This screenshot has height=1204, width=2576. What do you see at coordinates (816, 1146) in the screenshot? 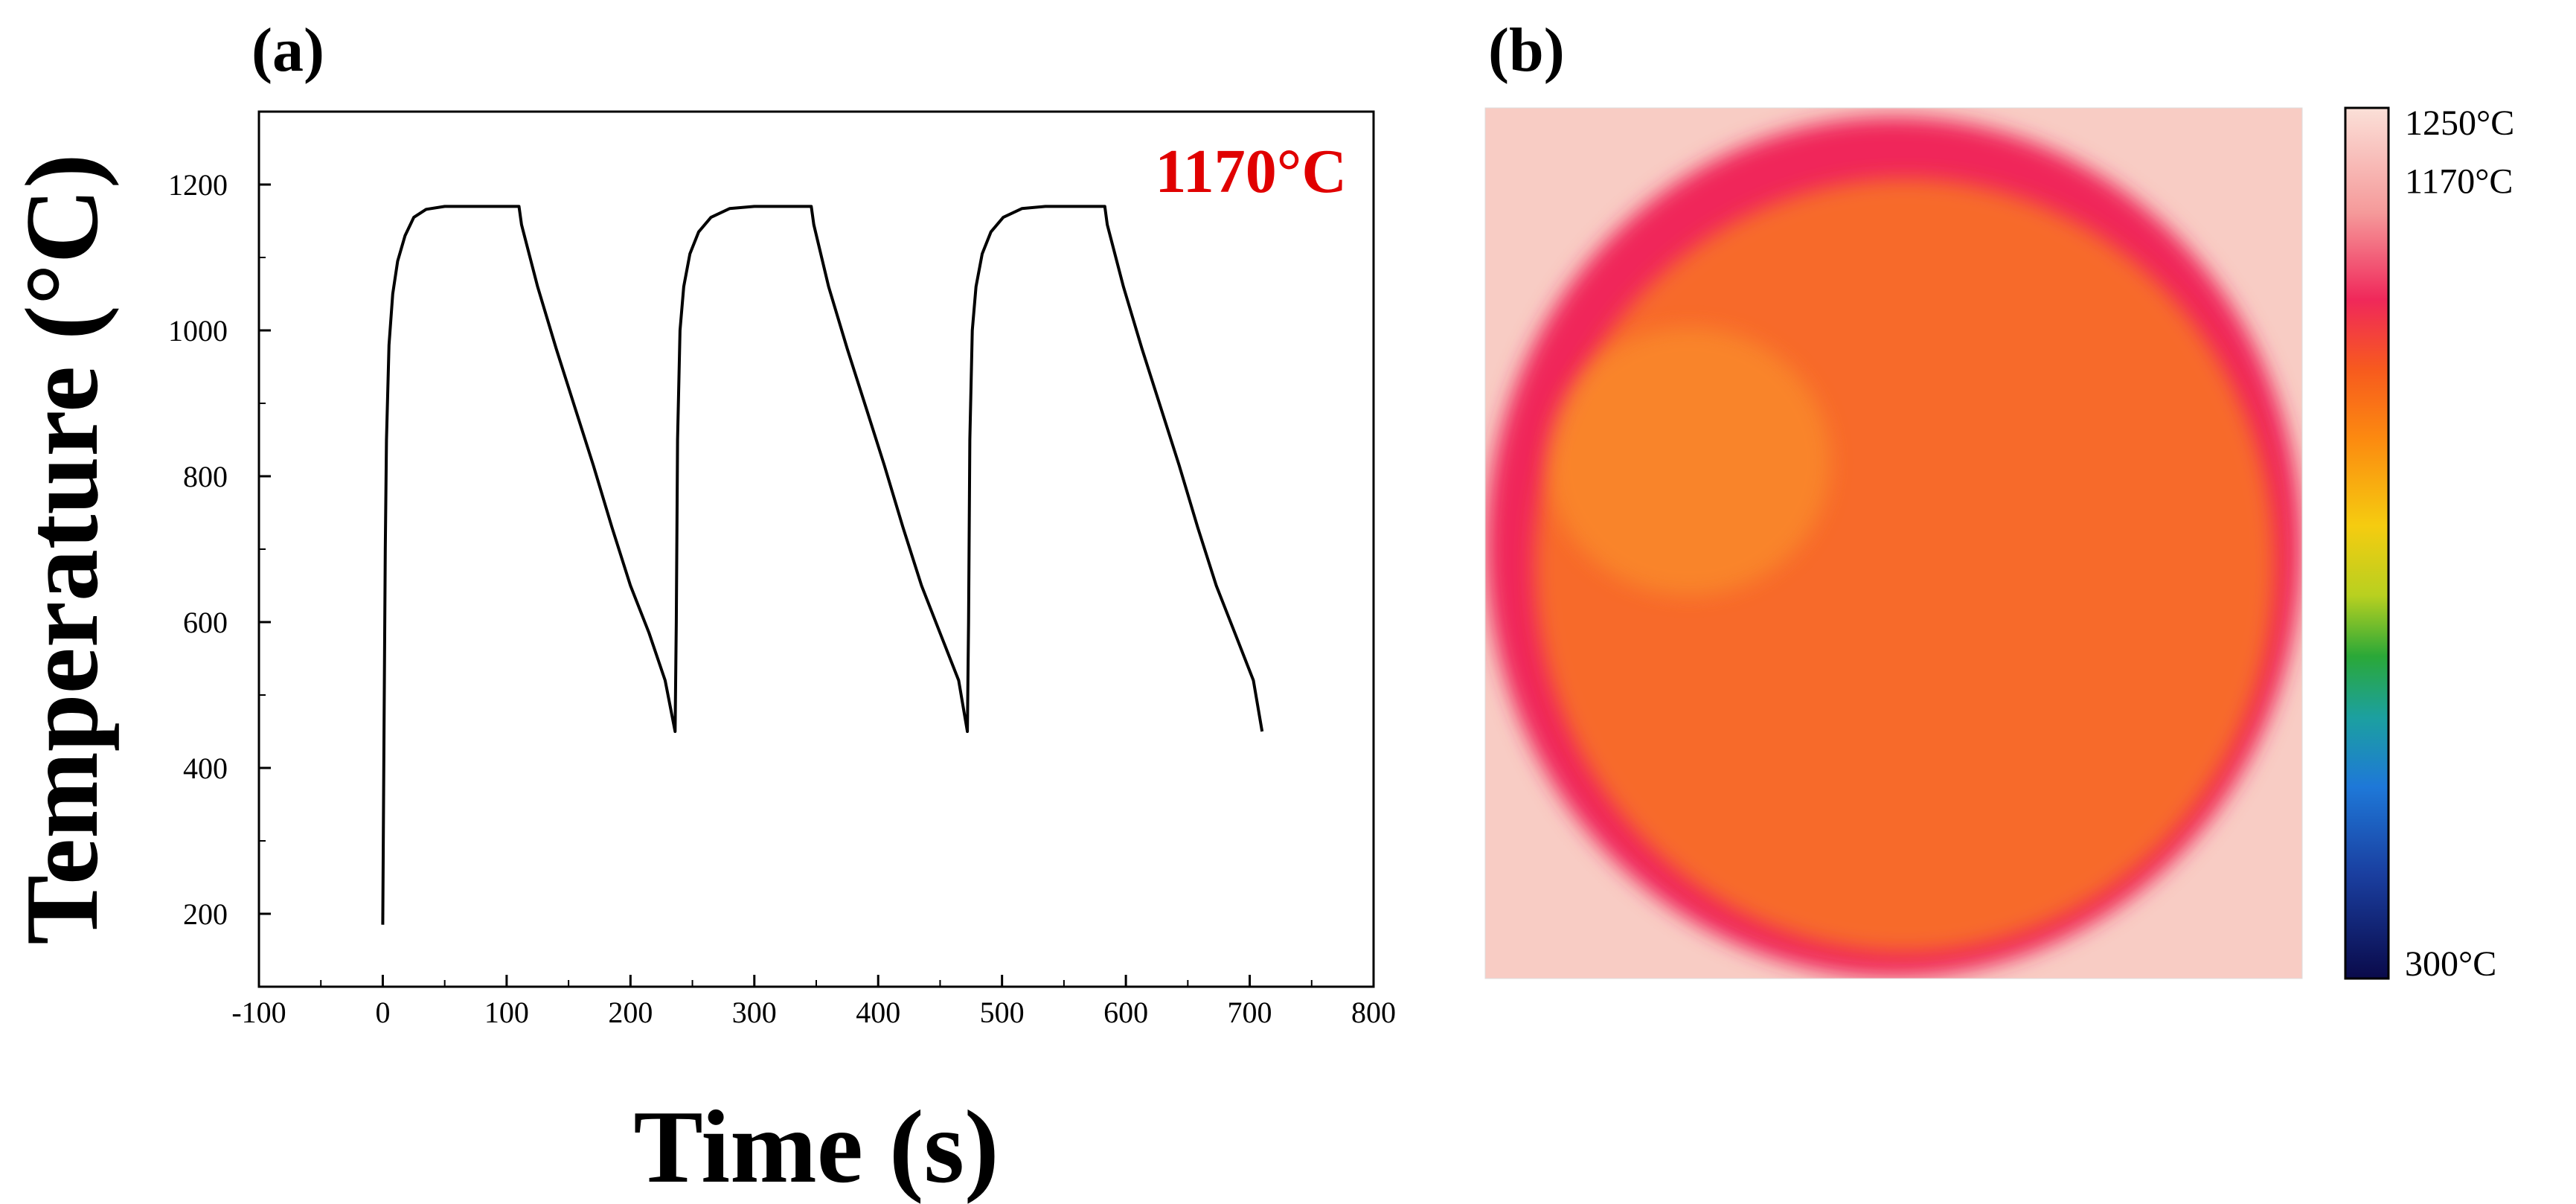
I see `x-axis-title: Time (s)` at bounding box center [816, 1146].